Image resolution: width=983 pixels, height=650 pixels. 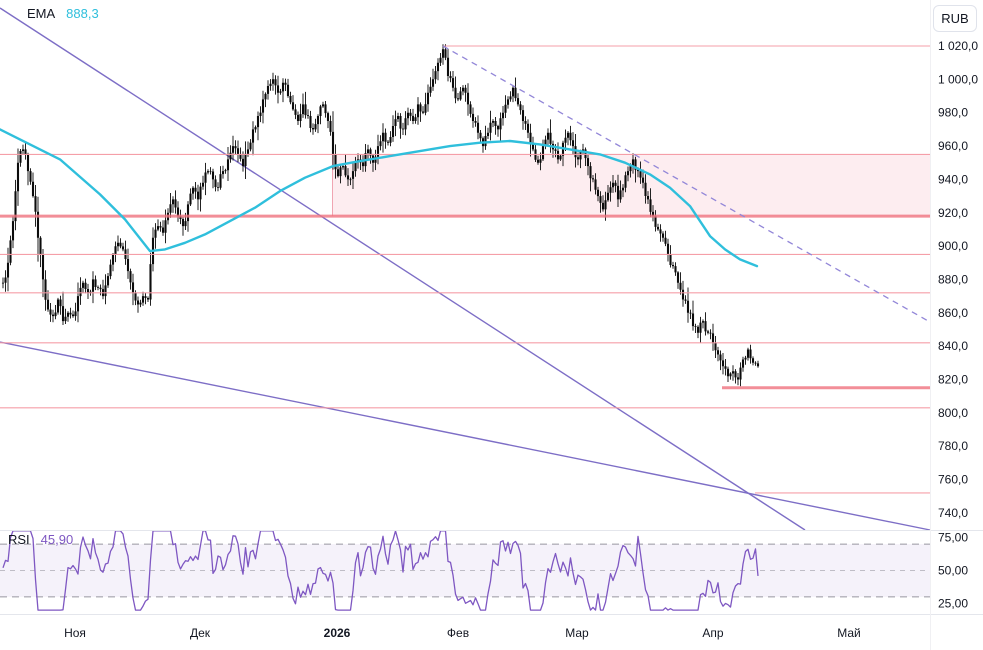 I want to click on price-axis-tick: 800,0, so click(x=953, y=413).